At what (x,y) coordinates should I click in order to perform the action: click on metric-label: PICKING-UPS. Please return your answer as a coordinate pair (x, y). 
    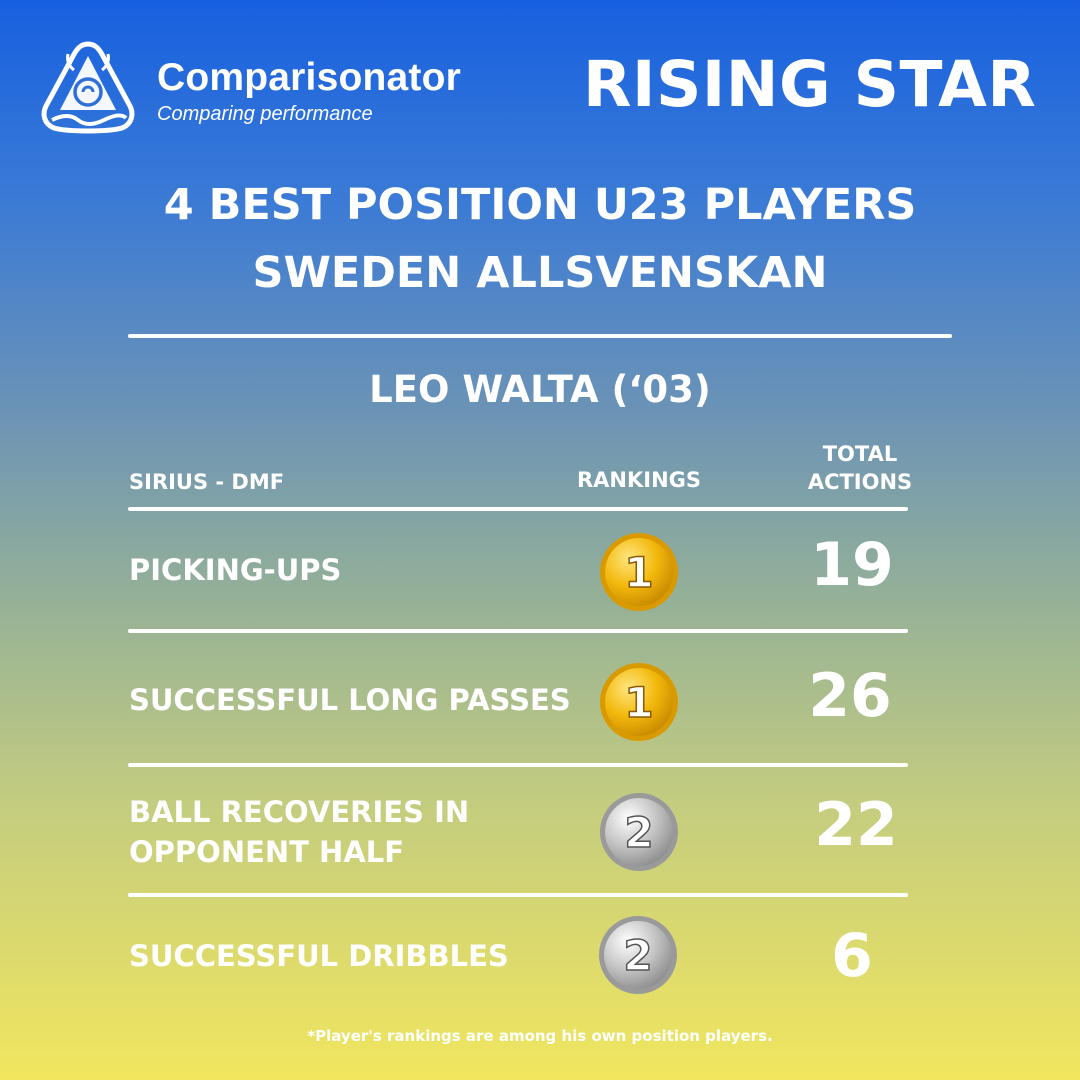
    Looking at the image, I should click on (235, 570).